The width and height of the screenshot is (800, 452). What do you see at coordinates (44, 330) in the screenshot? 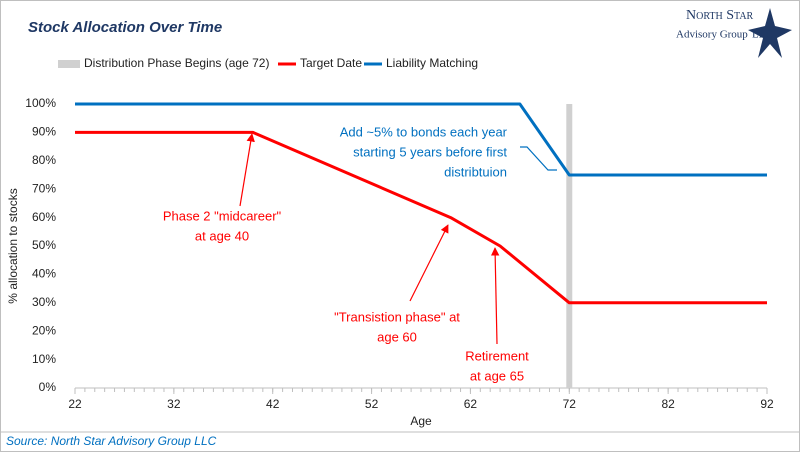
I see `y-tick-label: 20%` at bounding box center [44, 330].